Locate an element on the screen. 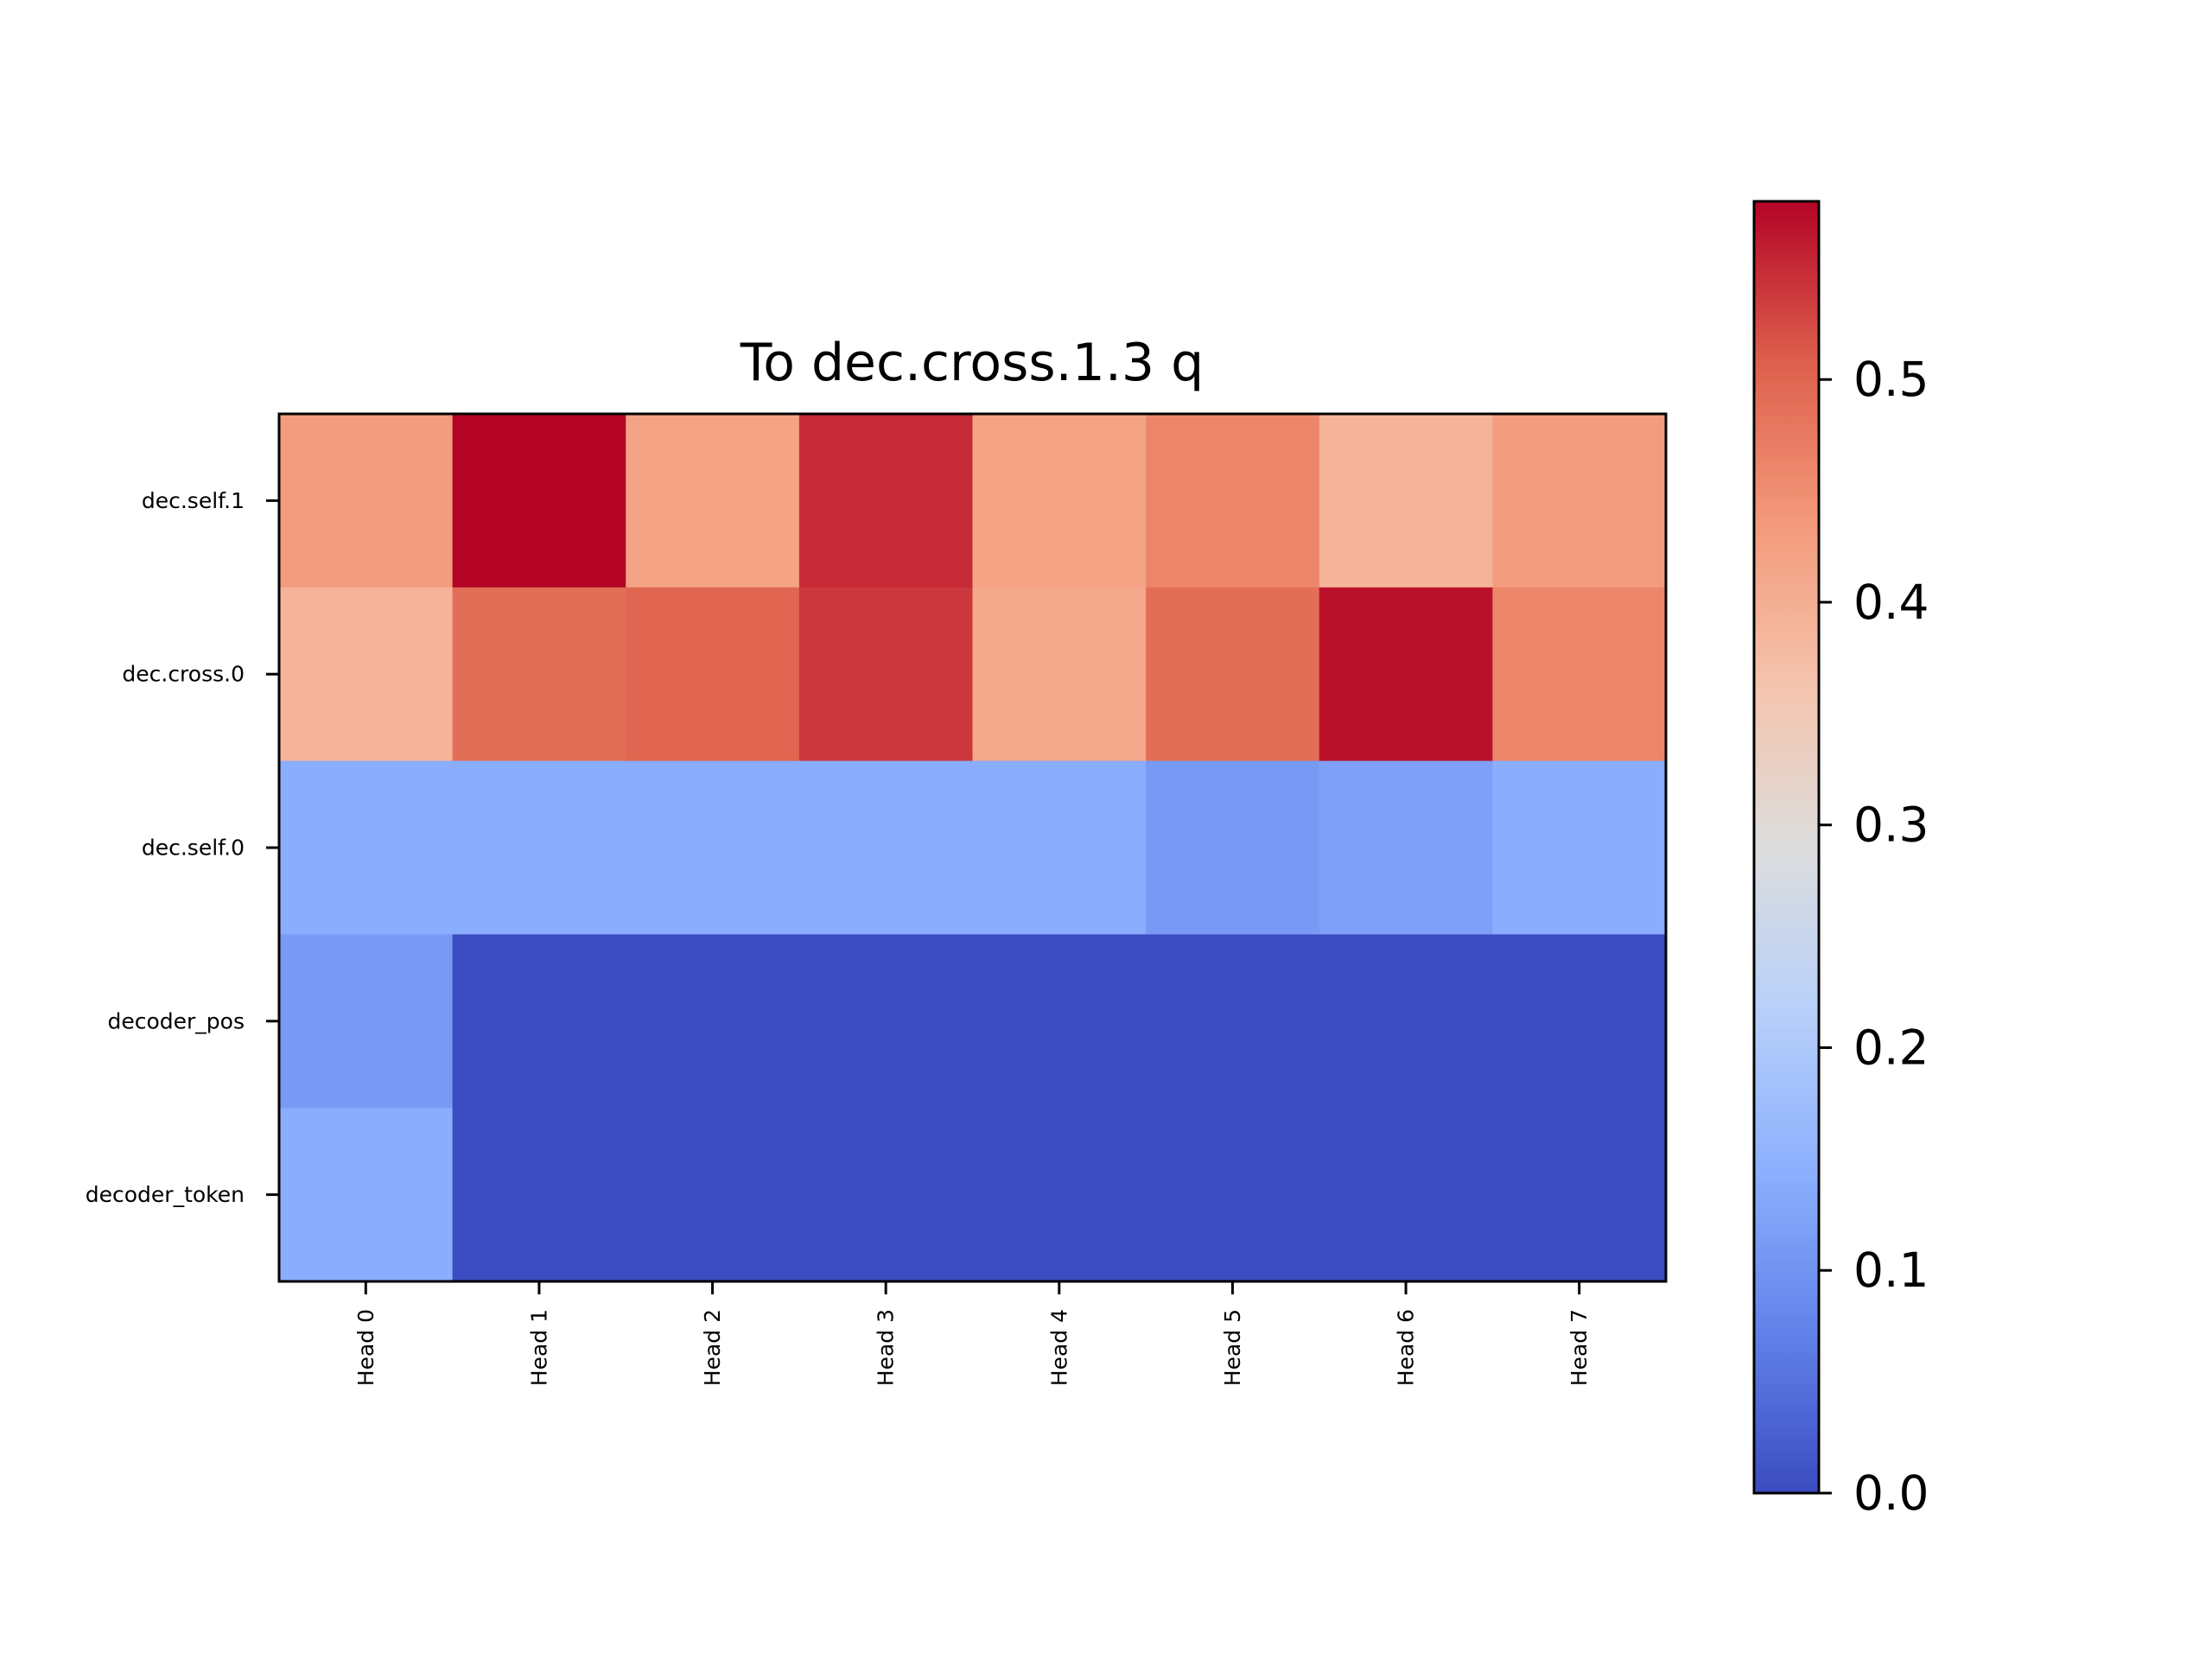 The height and width of the screenshot is (1659, 2212). x-tick-label: Head 4 is located at coordinates (1058, 1347).